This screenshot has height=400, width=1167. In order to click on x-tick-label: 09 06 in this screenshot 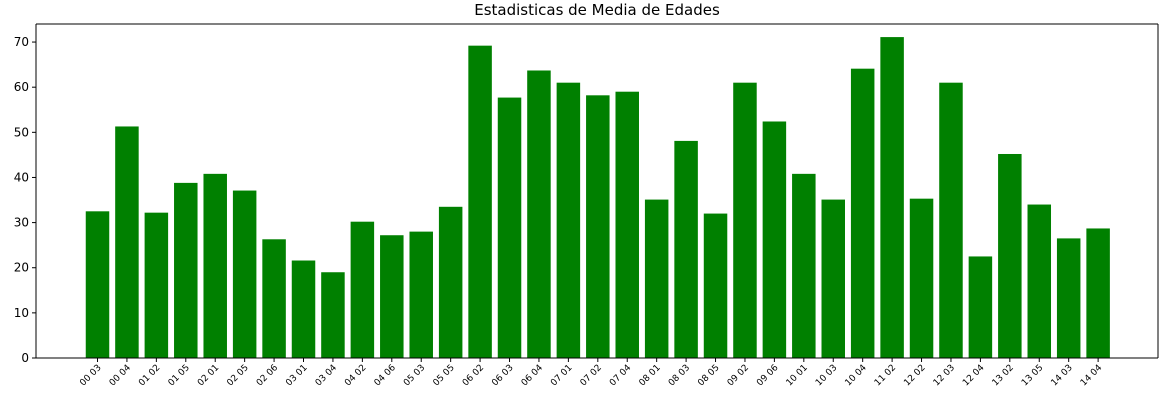, I will do `click(767, 375)`.